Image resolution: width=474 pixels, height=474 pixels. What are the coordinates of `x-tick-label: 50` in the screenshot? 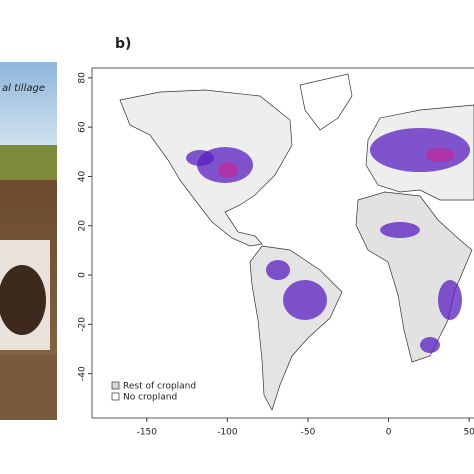 It's located at (468, 433).